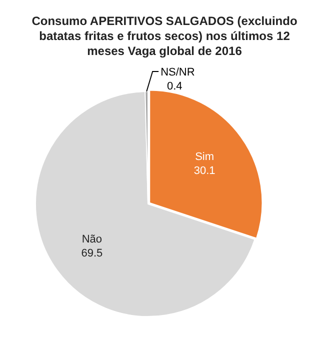  What do you see at coordinates (164, 36) in the screenshot?
I see `chart-title: Consumo APERITIVOS SALGADOS (excluindo batatas fritas e frutos secos) nos últimos 12 meses Vaga global de 2016` at bounding box center [164, 36].